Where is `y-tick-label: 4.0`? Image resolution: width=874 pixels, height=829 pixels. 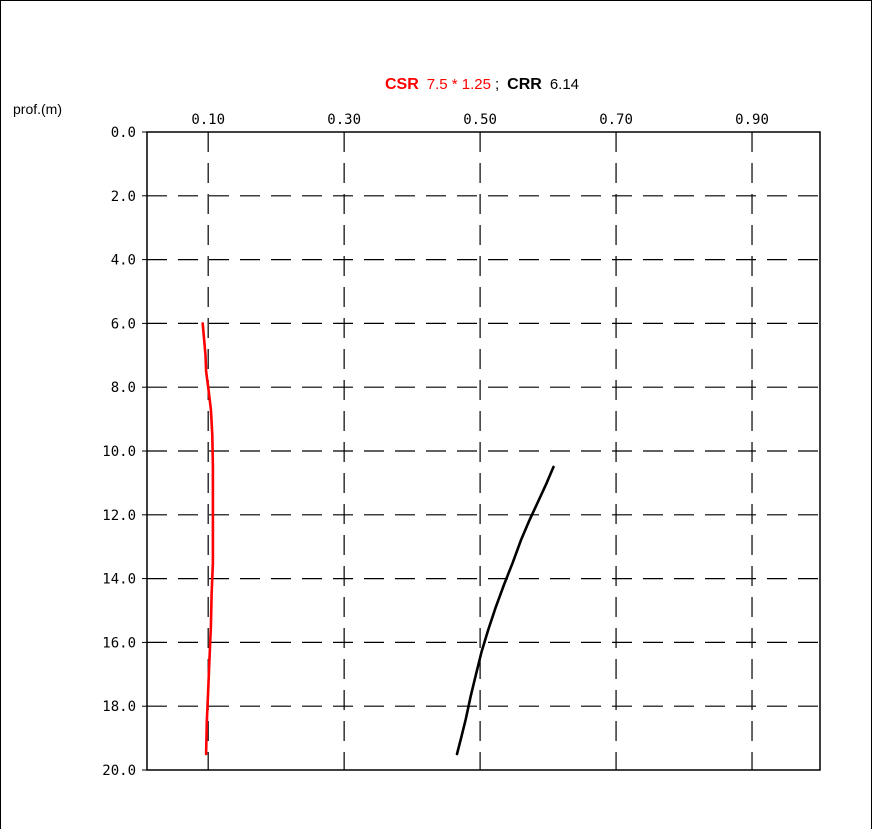 y-tick-label: 4.0 is located at coordinates (123, 261).